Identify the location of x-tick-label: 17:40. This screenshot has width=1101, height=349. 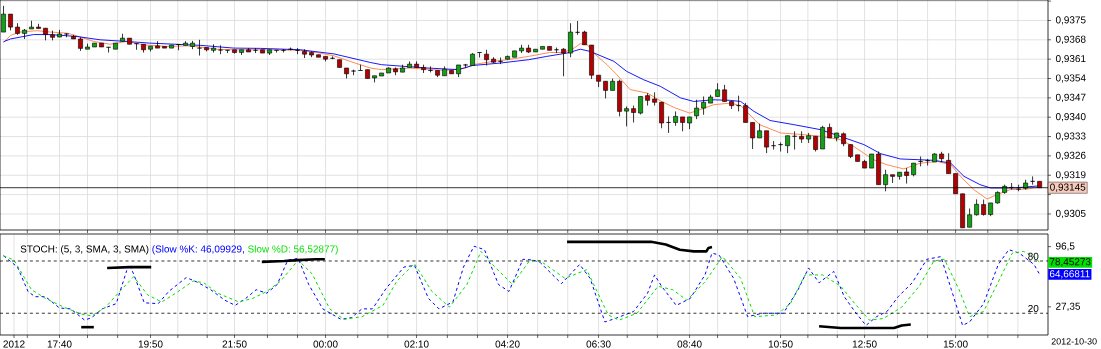
(59, 344).